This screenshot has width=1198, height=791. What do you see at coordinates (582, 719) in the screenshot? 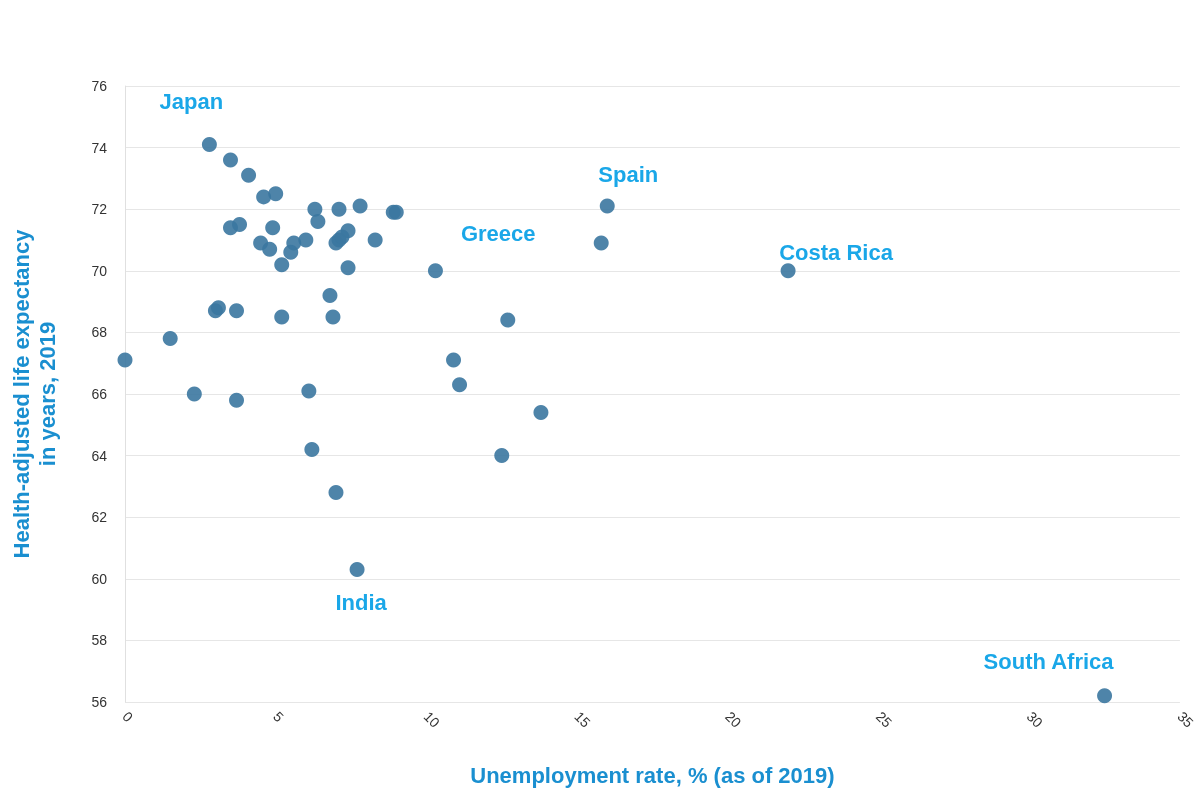
I see `x-tick-label: 15` at bounding box center [582, 719].